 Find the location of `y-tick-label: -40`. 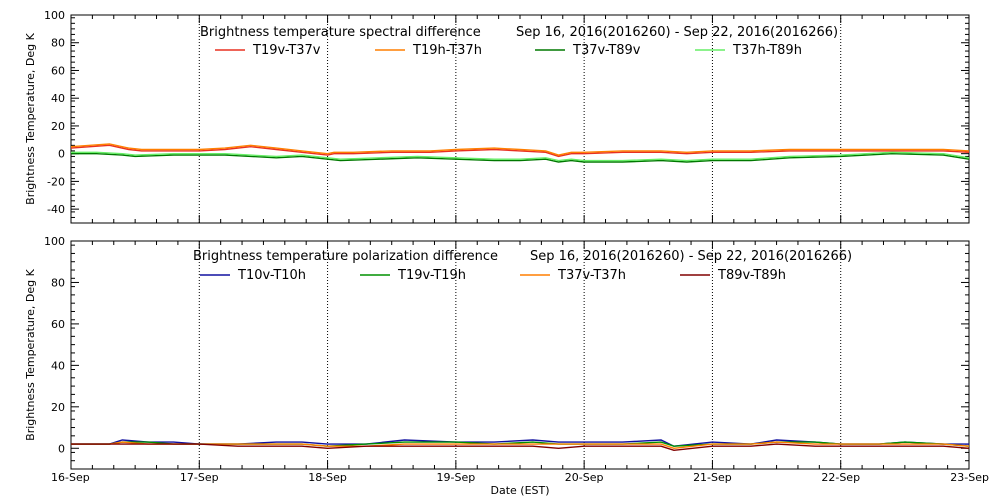

y-tick-label: -40 is located at coordinates (56, 209).